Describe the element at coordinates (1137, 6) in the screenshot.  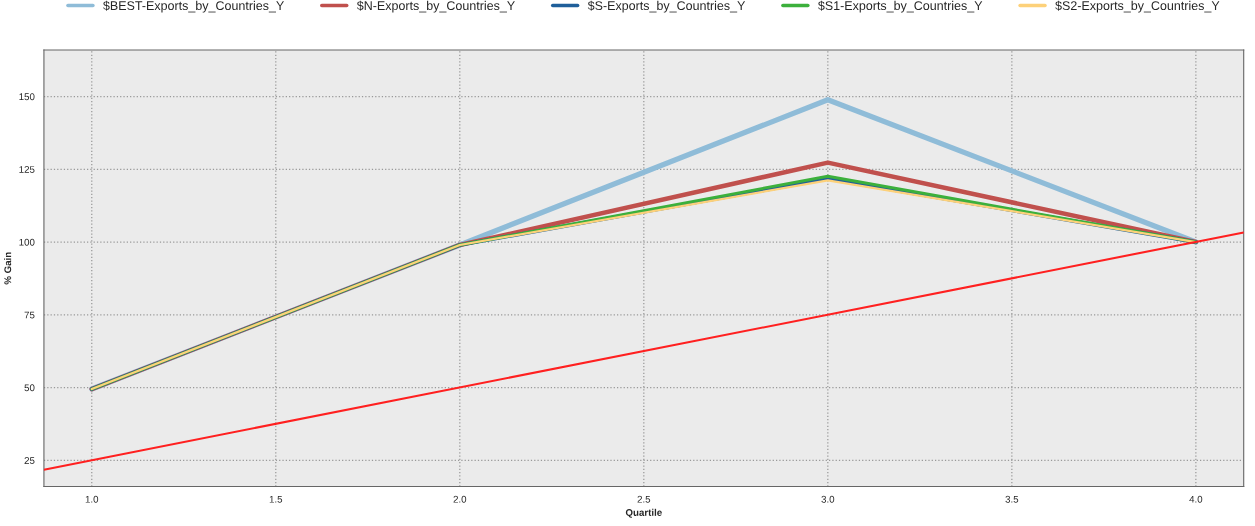
I see `legend-label: $S2-Exports_by_Countries_Y` at that location.